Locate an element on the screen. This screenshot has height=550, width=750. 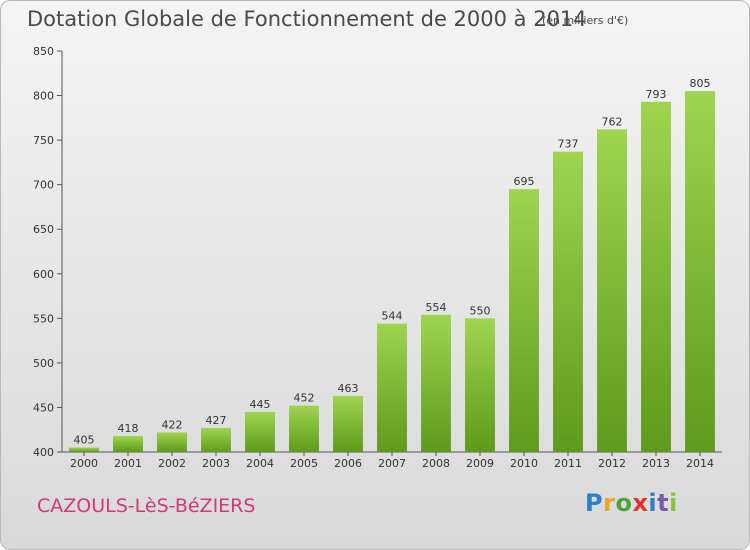
bar-2002 is located at coordinates (172, 442).